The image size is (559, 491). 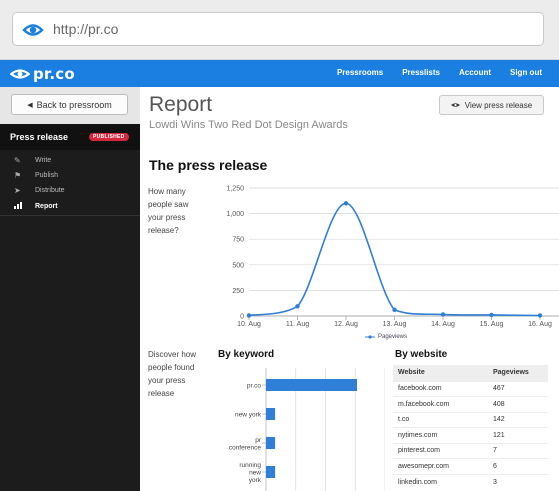 What do you see at coordinates (443, 324) in the screenshot?
I see `x-tick-label: 14. Aug` at bounding box center [443, 324].